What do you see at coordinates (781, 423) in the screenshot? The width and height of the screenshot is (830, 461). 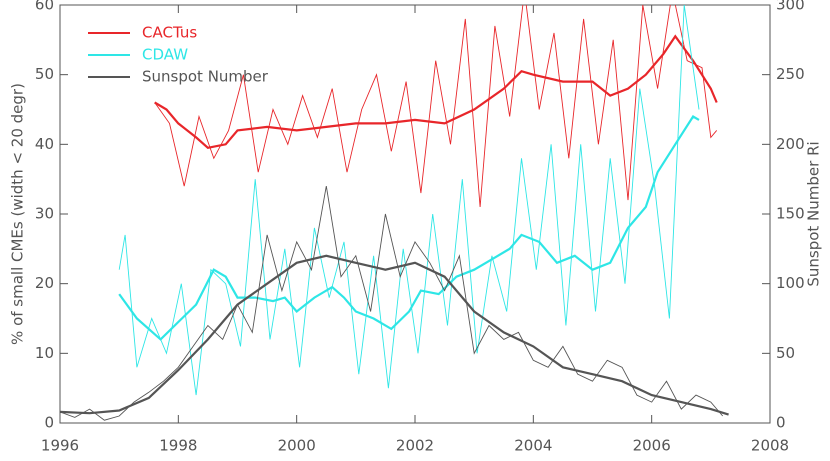 I see `y2-tick-label: 0` at bounding box center [781, 423].